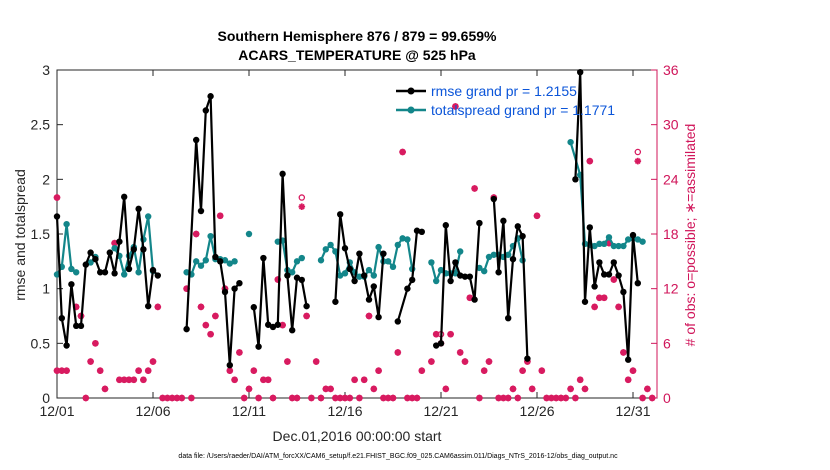 This screenshot has height=470, width=830. Describe the element at coordinates (504, 91) in the screenshot. I see `legend-rmse-label: rmse grand pr = 1.2155` at that location.